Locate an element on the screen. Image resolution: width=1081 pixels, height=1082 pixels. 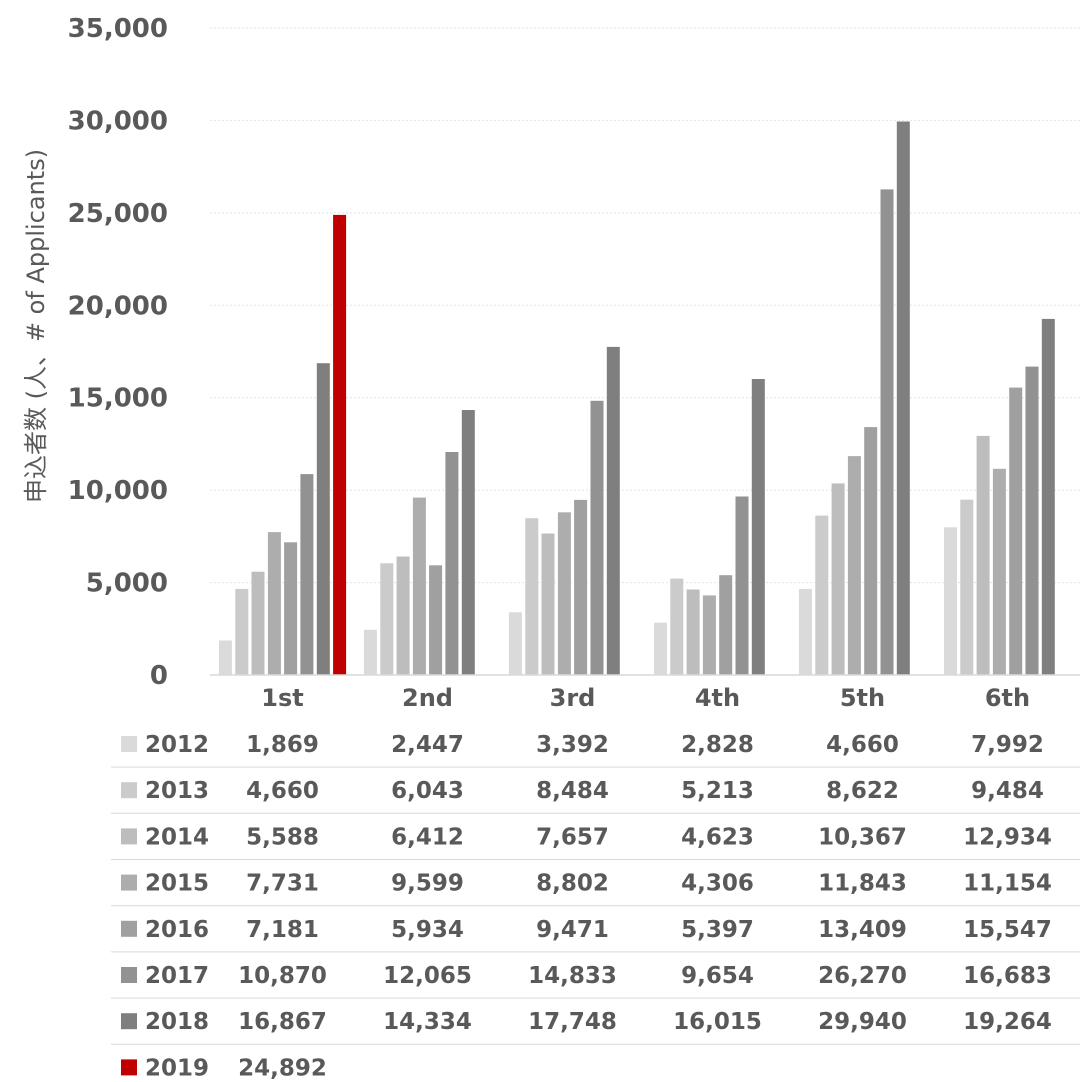
bar-2018-3rd is located at coordinates (613, 510).